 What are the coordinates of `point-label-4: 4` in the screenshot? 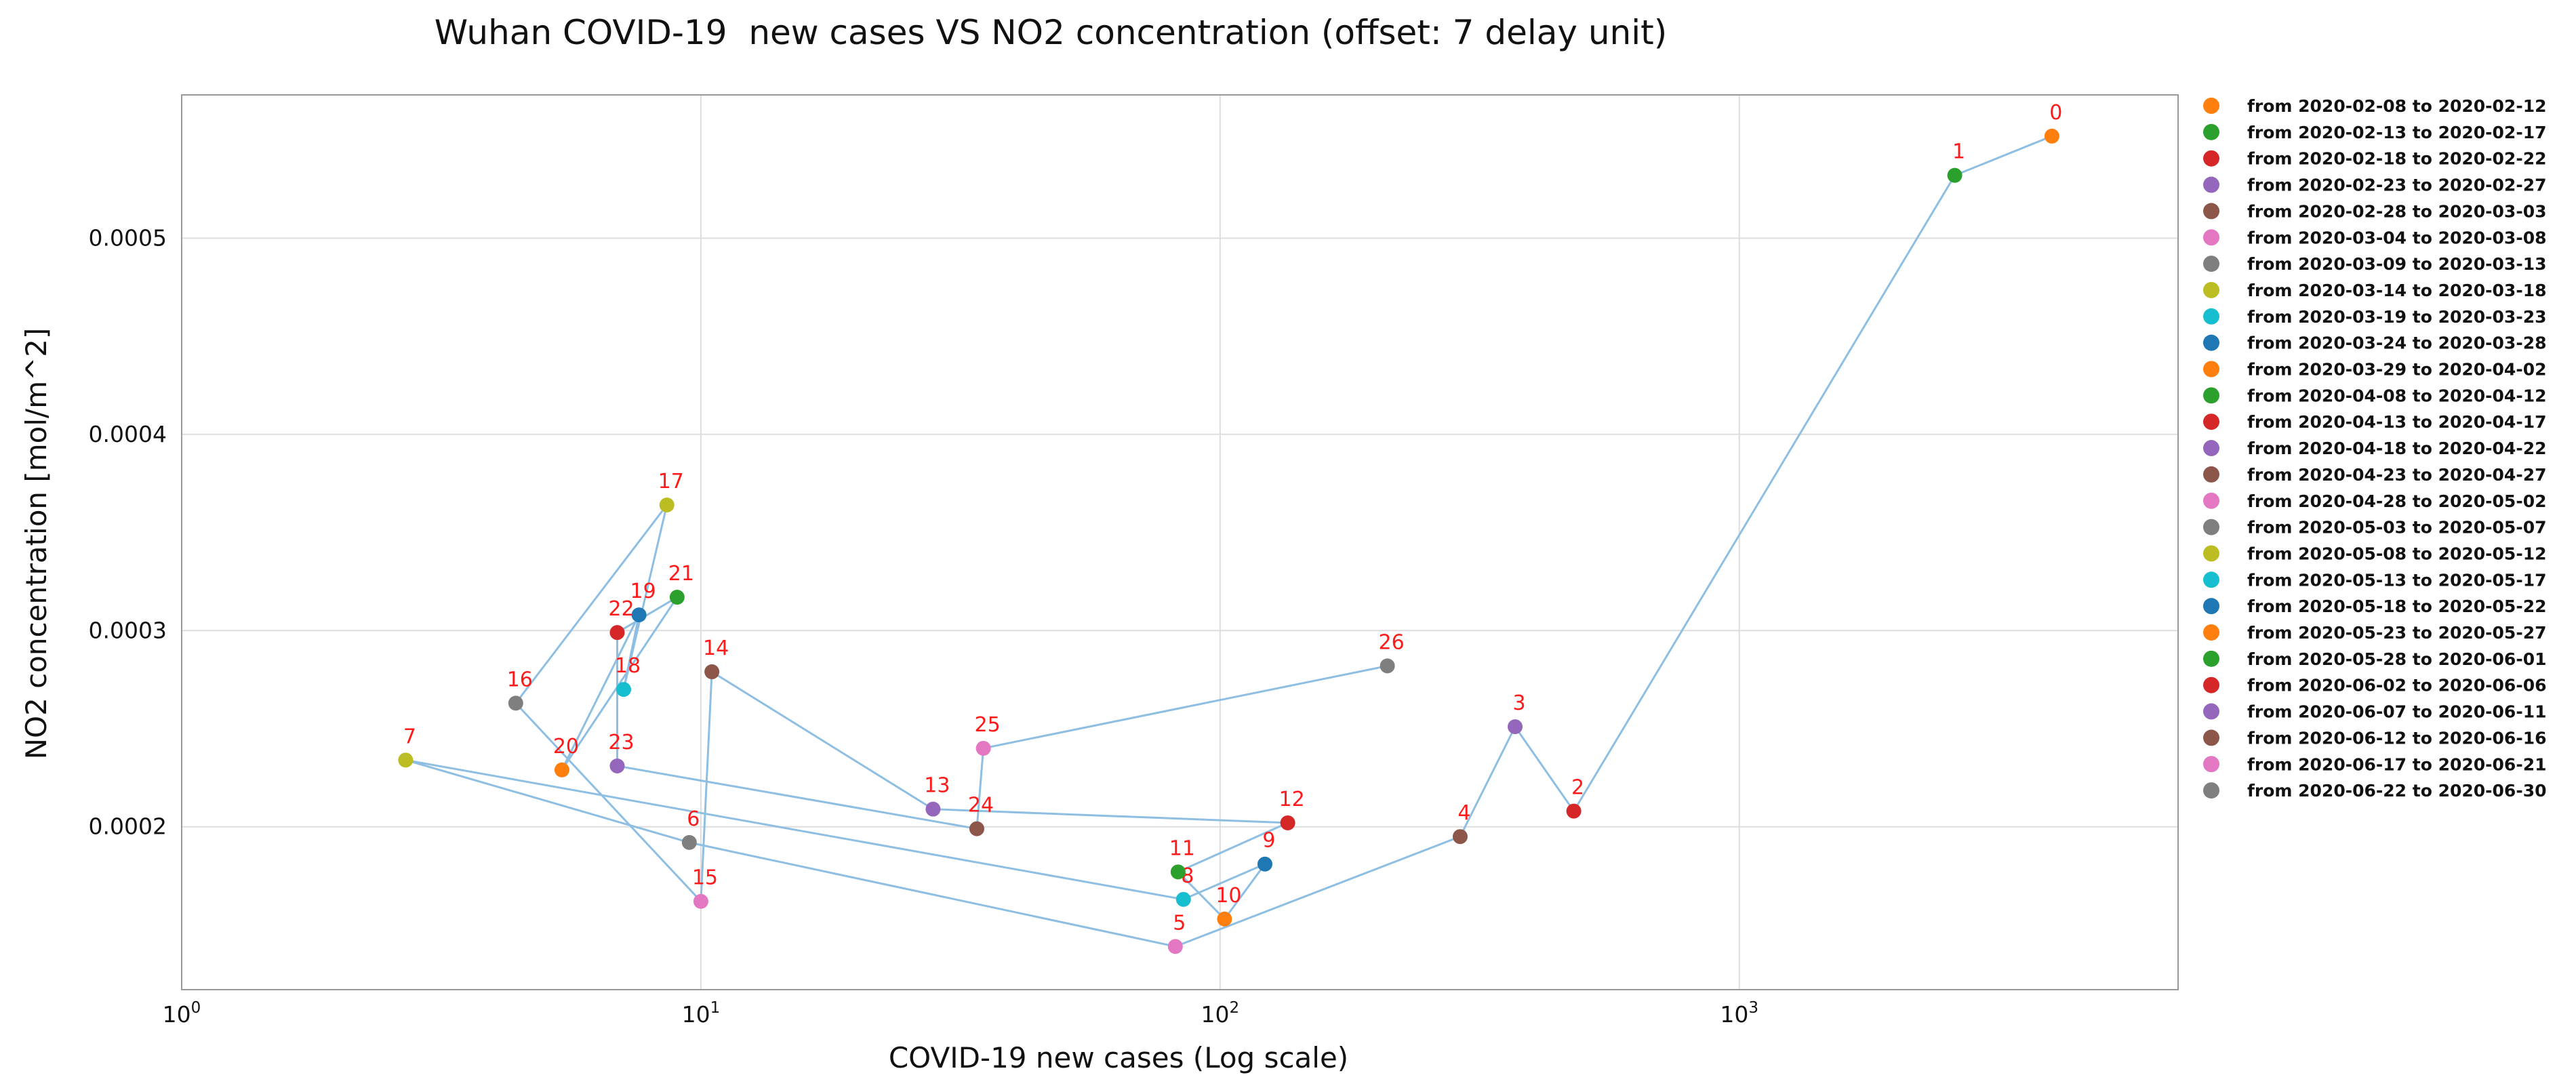 It's located at (1463, 813).